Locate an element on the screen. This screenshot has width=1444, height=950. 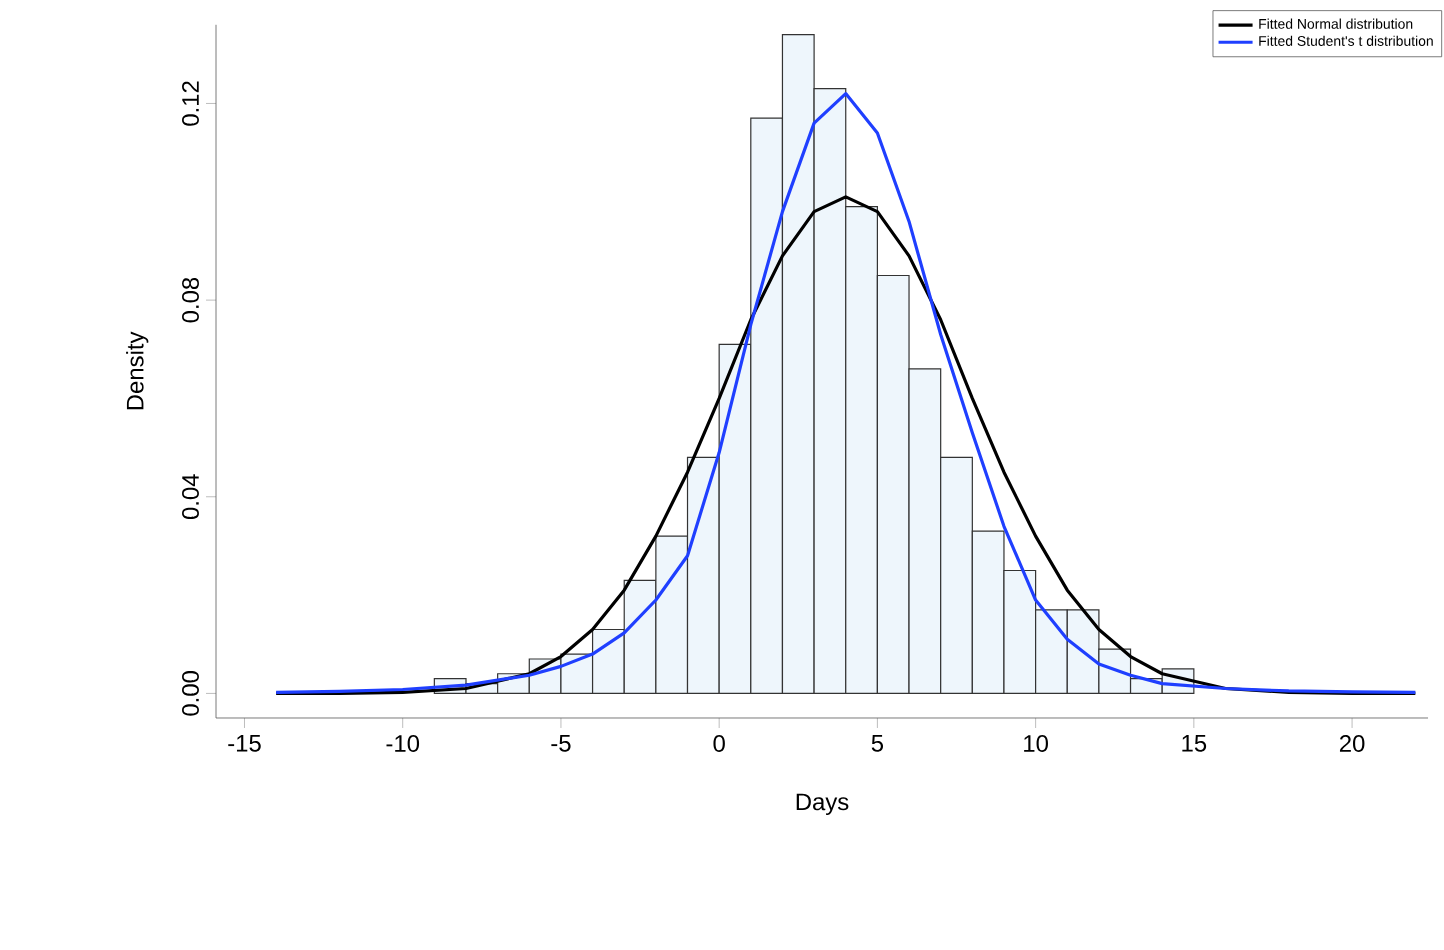
x-tick-label: 0 is located at coordinates (719, 743).